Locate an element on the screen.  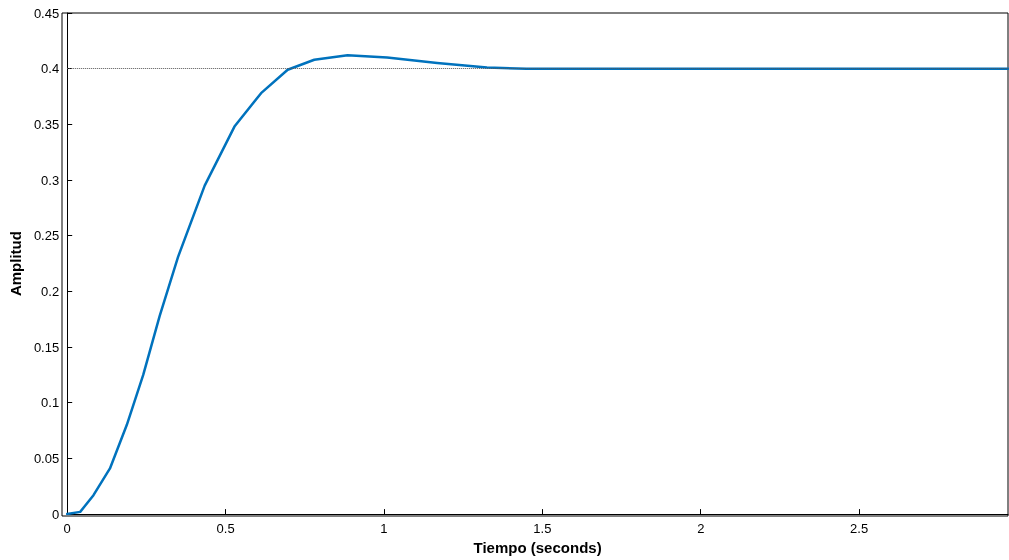
x-tick-label: 2 is located at coordinates (701, 529).